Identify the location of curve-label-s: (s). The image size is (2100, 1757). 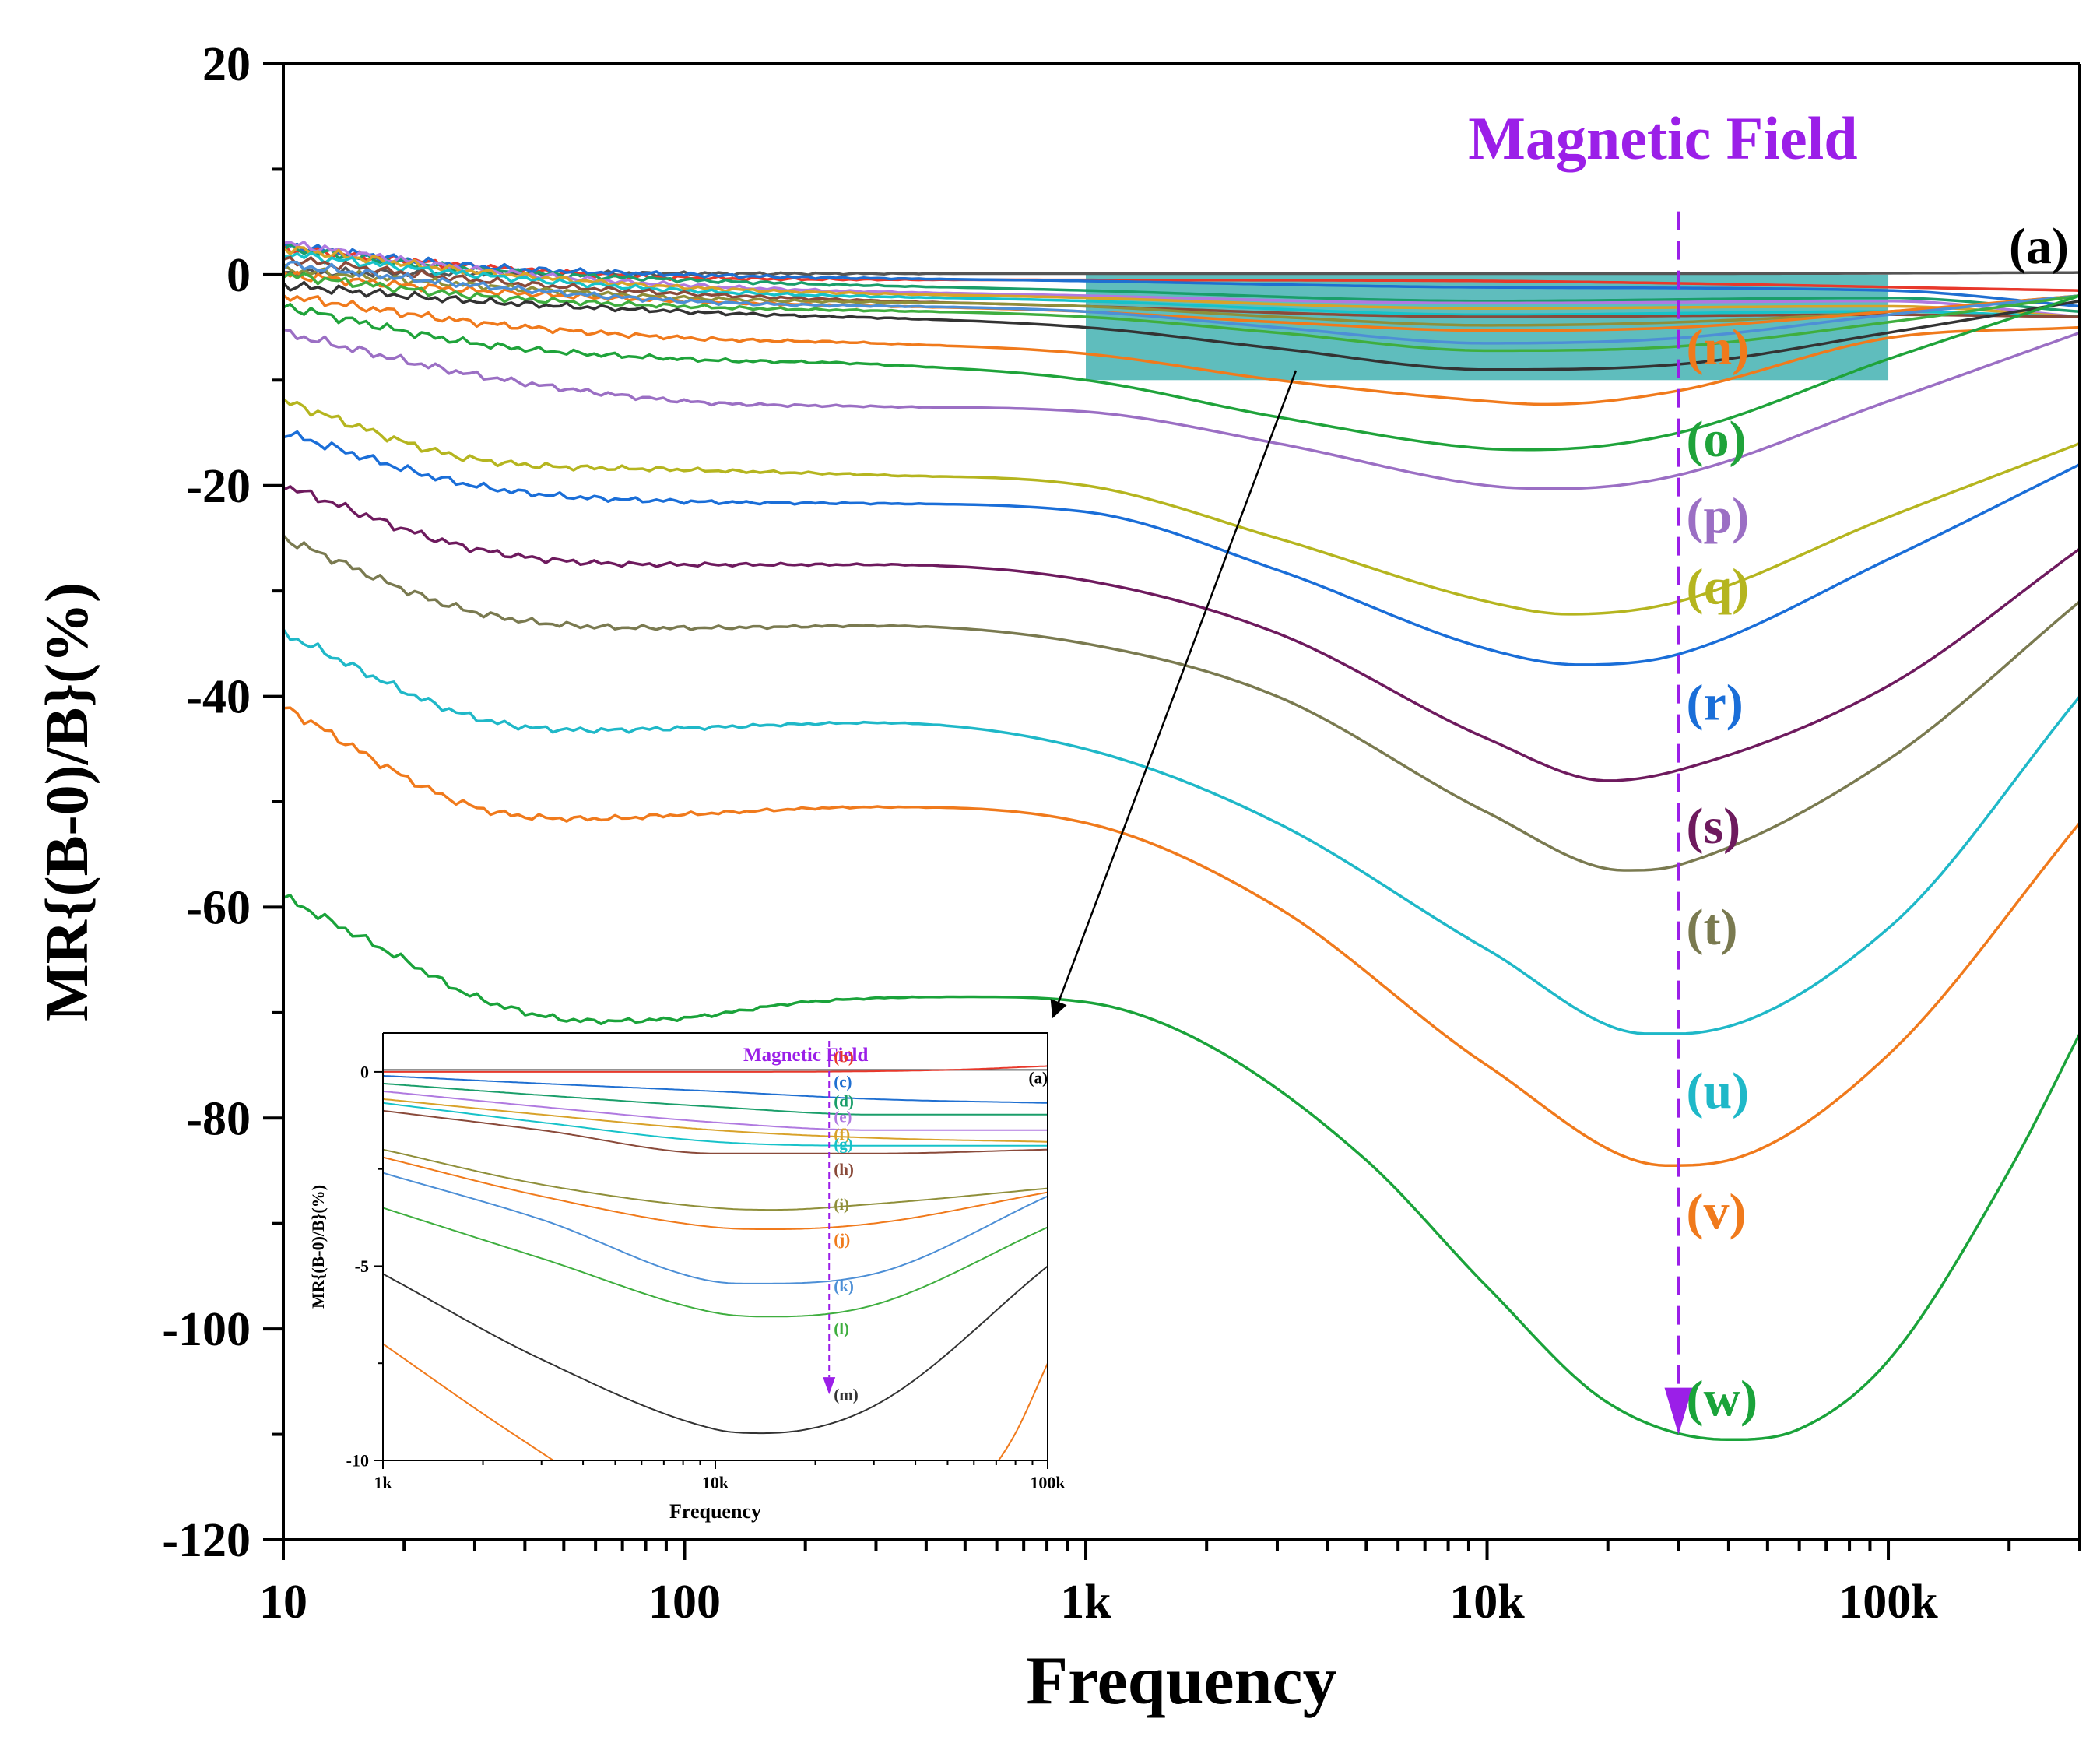
(1713, 826).